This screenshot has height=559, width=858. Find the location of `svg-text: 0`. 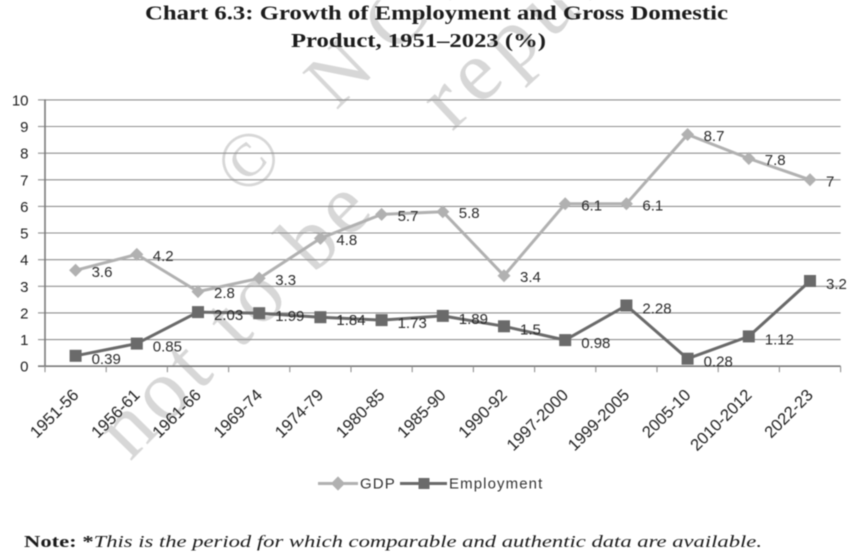

svg-text: 0 is located at coordinates (24, 367).